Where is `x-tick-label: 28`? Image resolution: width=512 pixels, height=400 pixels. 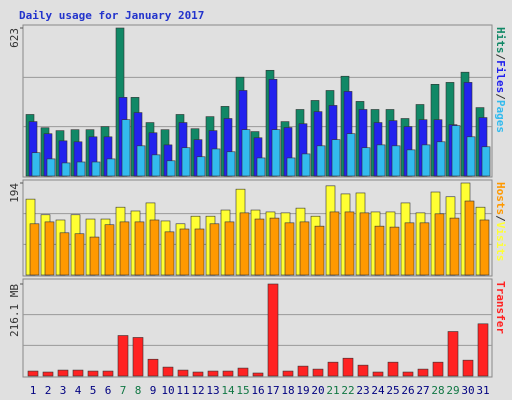 x-tick-label: 28 is located at coordinates (437, 390).